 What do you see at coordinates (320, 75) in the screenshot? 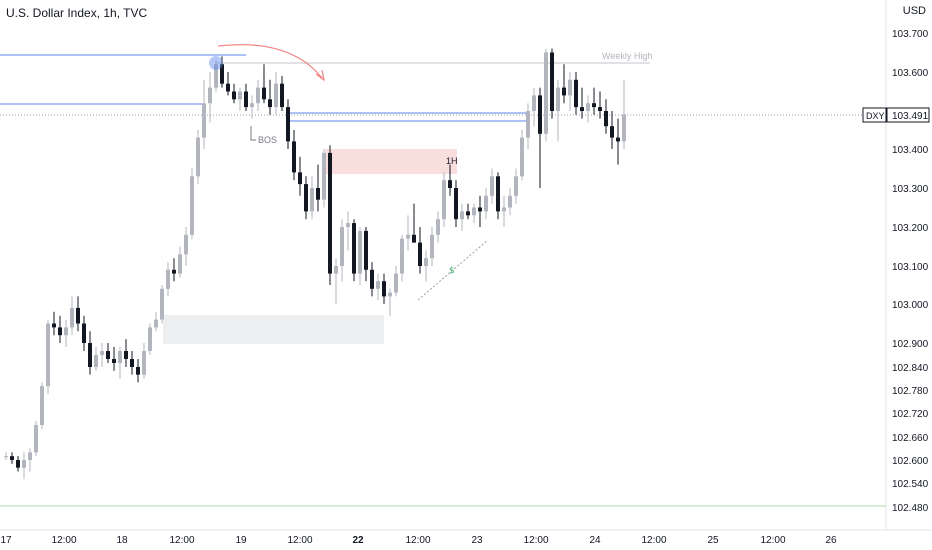
I see `arrow-head-icon` at bounding box center [320, 75].